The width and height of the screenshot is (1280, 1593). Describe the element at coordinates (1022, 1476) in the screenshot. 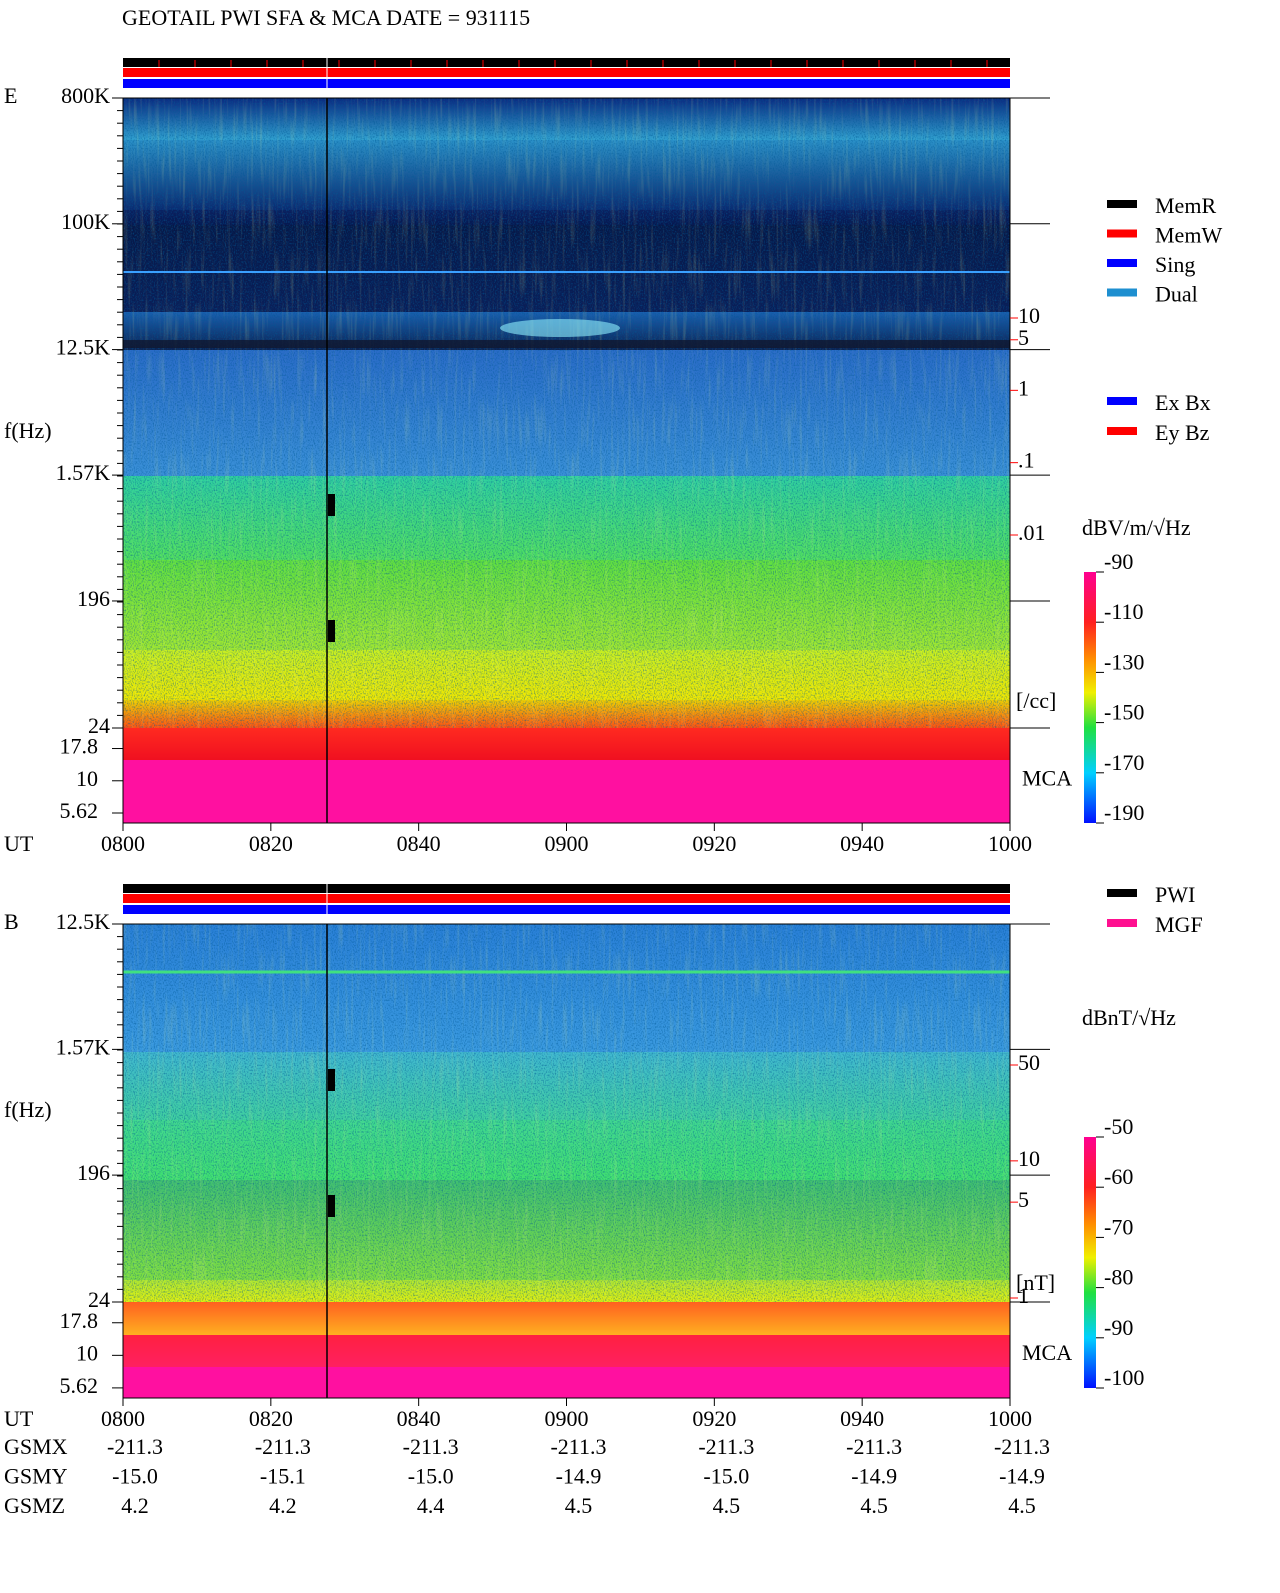

I see `orbit-value: -14.9` at that location.